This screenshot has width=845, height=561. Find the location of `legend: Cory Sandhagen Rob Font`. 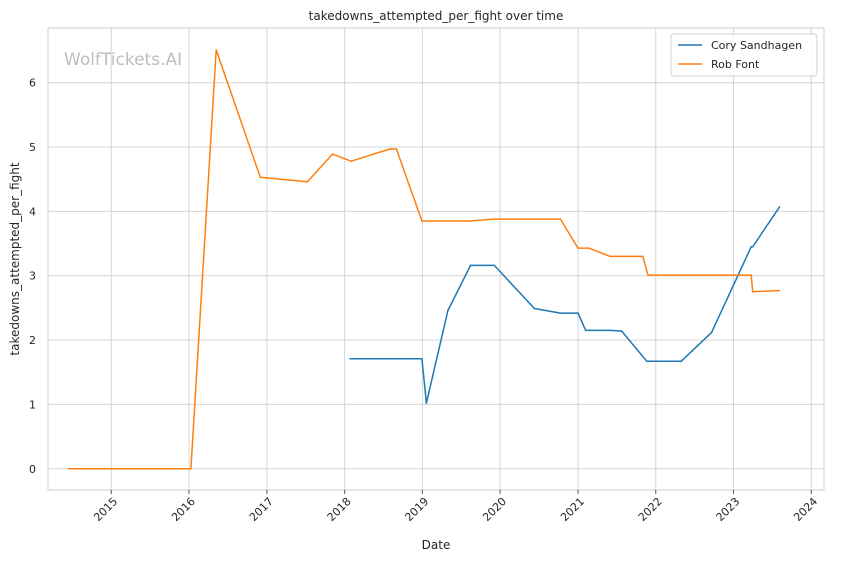

legend: Cory Sandhagen Rob Font is located at coordinates (744, 55).